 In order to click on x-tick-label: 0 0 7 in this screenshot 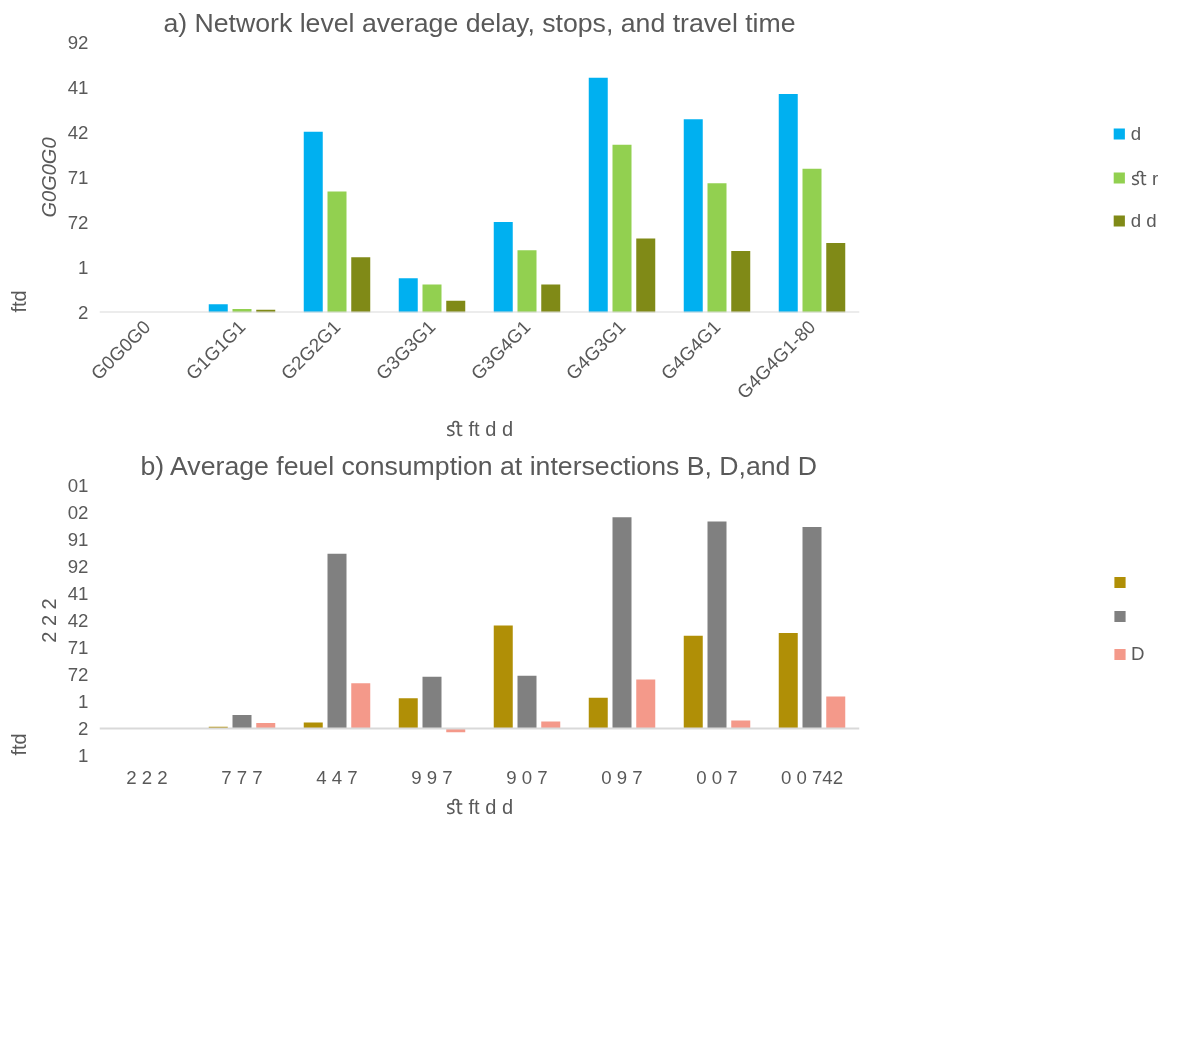, I will do `click(717, 777)`.